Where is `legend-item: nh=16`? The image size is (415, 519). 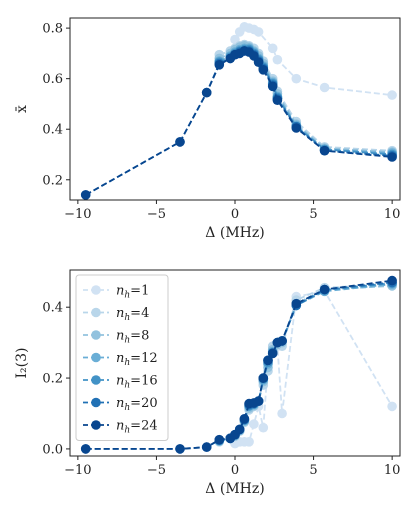
legend-item: nh=16 is located at coordinates (120, 382).